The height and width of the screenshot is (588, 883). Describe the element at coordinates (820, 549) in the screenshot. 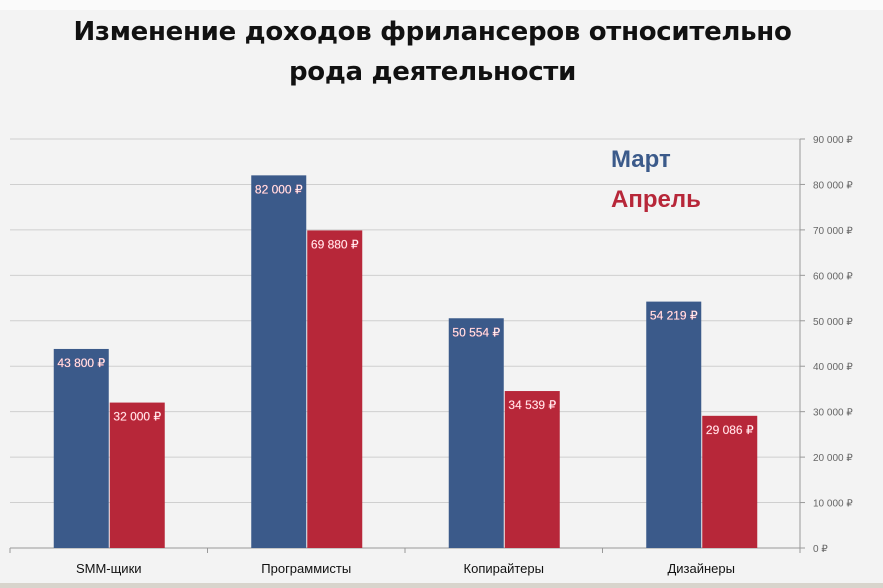

I see `y-tick-label: 0 ₽` at that location.